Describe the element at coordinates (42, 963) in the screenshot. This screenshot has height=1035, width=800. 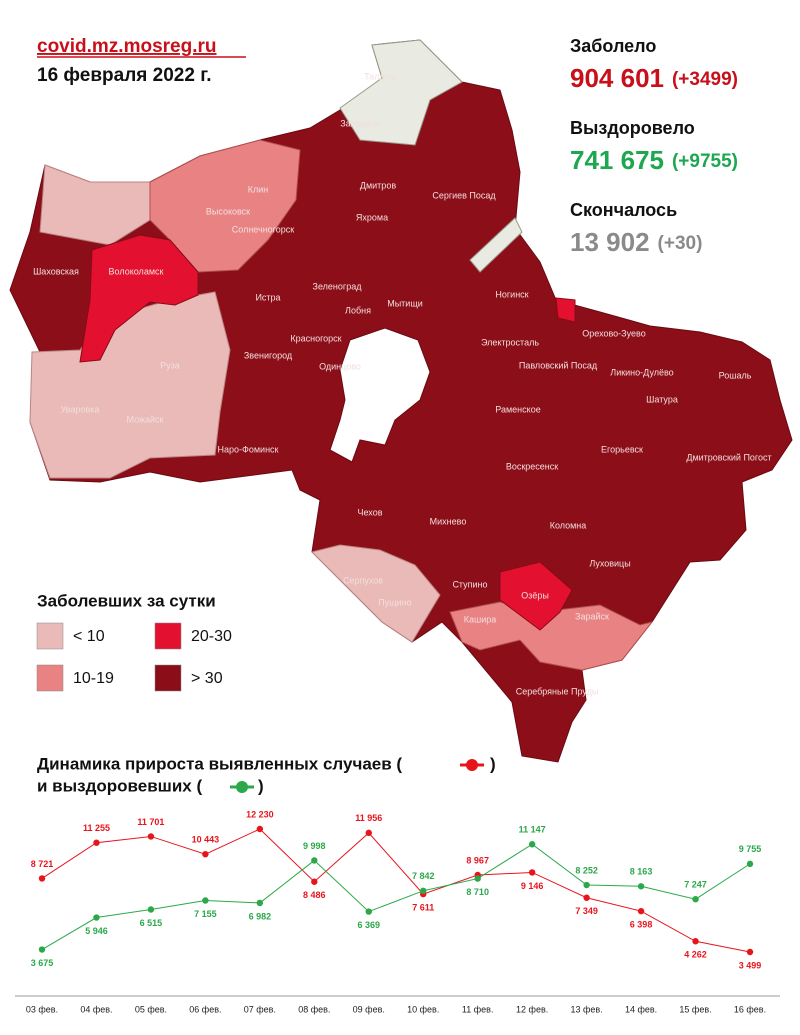
I see `data-label: 3 675` at that location.